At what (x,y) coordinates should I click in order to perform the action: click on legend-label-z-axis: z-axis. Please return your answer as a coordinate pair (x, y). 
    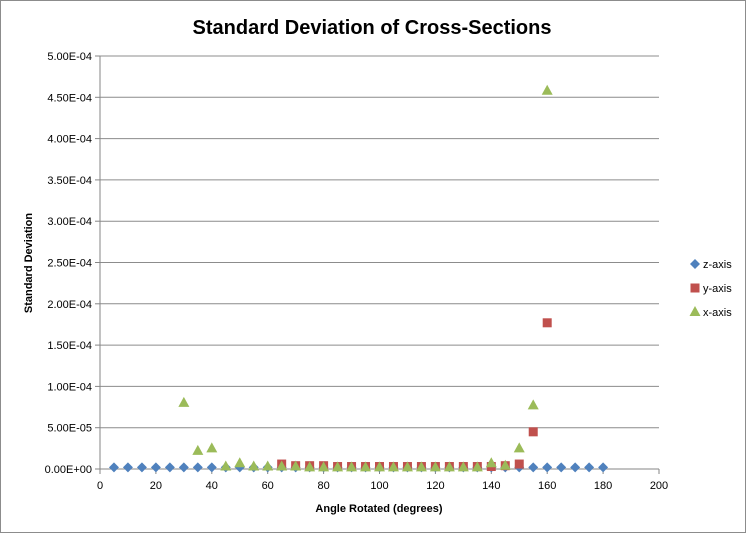
    Looking at the image, I should click on (717, 265).